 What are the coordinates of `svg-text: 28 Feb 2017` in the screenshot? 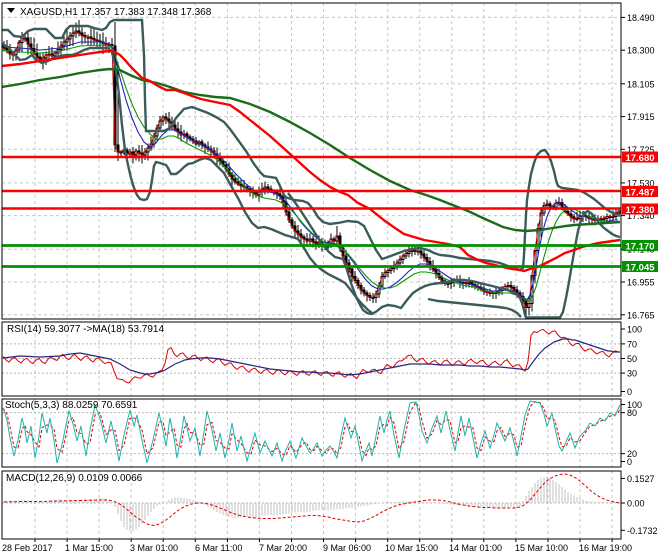 It's located at (27, 548).